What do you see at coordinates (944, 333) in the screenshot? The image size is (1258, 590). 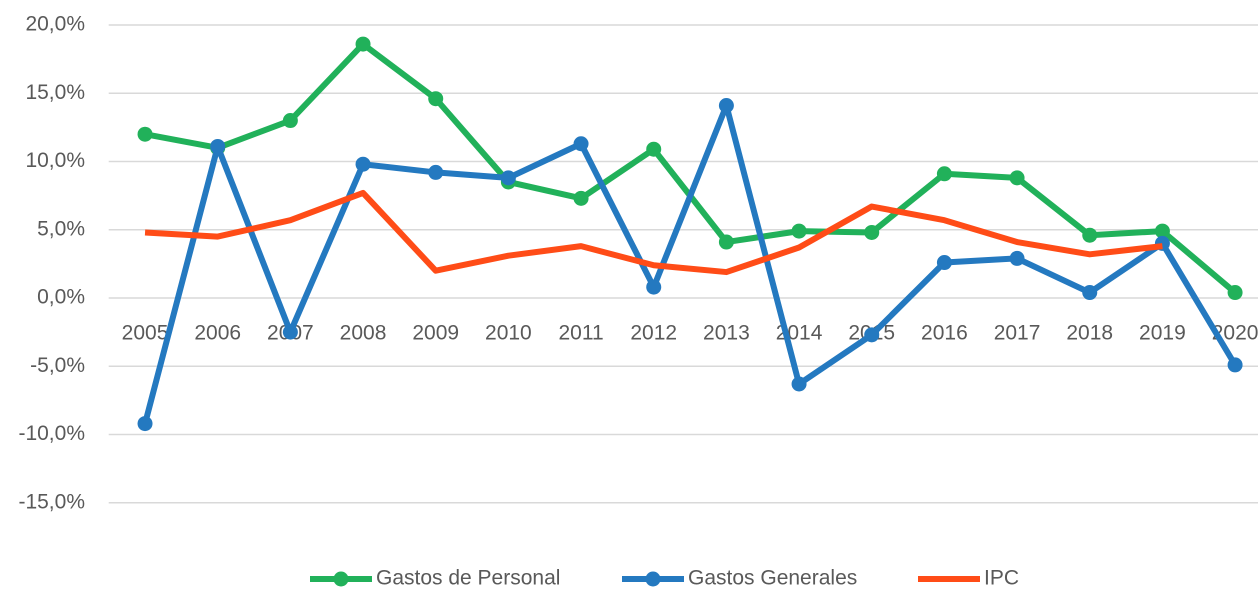 I see `x-tick-label: 2016` at bounding box center [944, 333].